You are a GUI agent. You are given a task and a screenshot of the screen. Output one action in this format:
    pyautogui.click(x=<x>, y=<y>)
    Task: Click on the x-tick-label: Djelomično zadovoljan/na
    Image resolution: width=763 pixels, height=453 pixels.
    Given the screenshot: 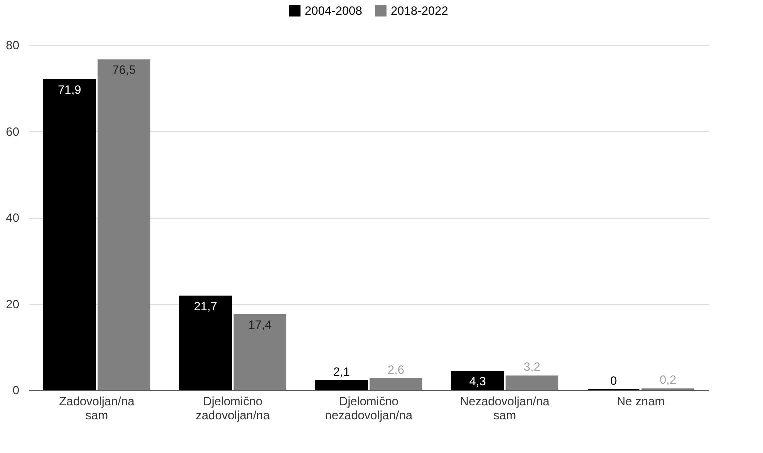 What is the action you would take?
    pyautogui.click(x=233, y=408)
    